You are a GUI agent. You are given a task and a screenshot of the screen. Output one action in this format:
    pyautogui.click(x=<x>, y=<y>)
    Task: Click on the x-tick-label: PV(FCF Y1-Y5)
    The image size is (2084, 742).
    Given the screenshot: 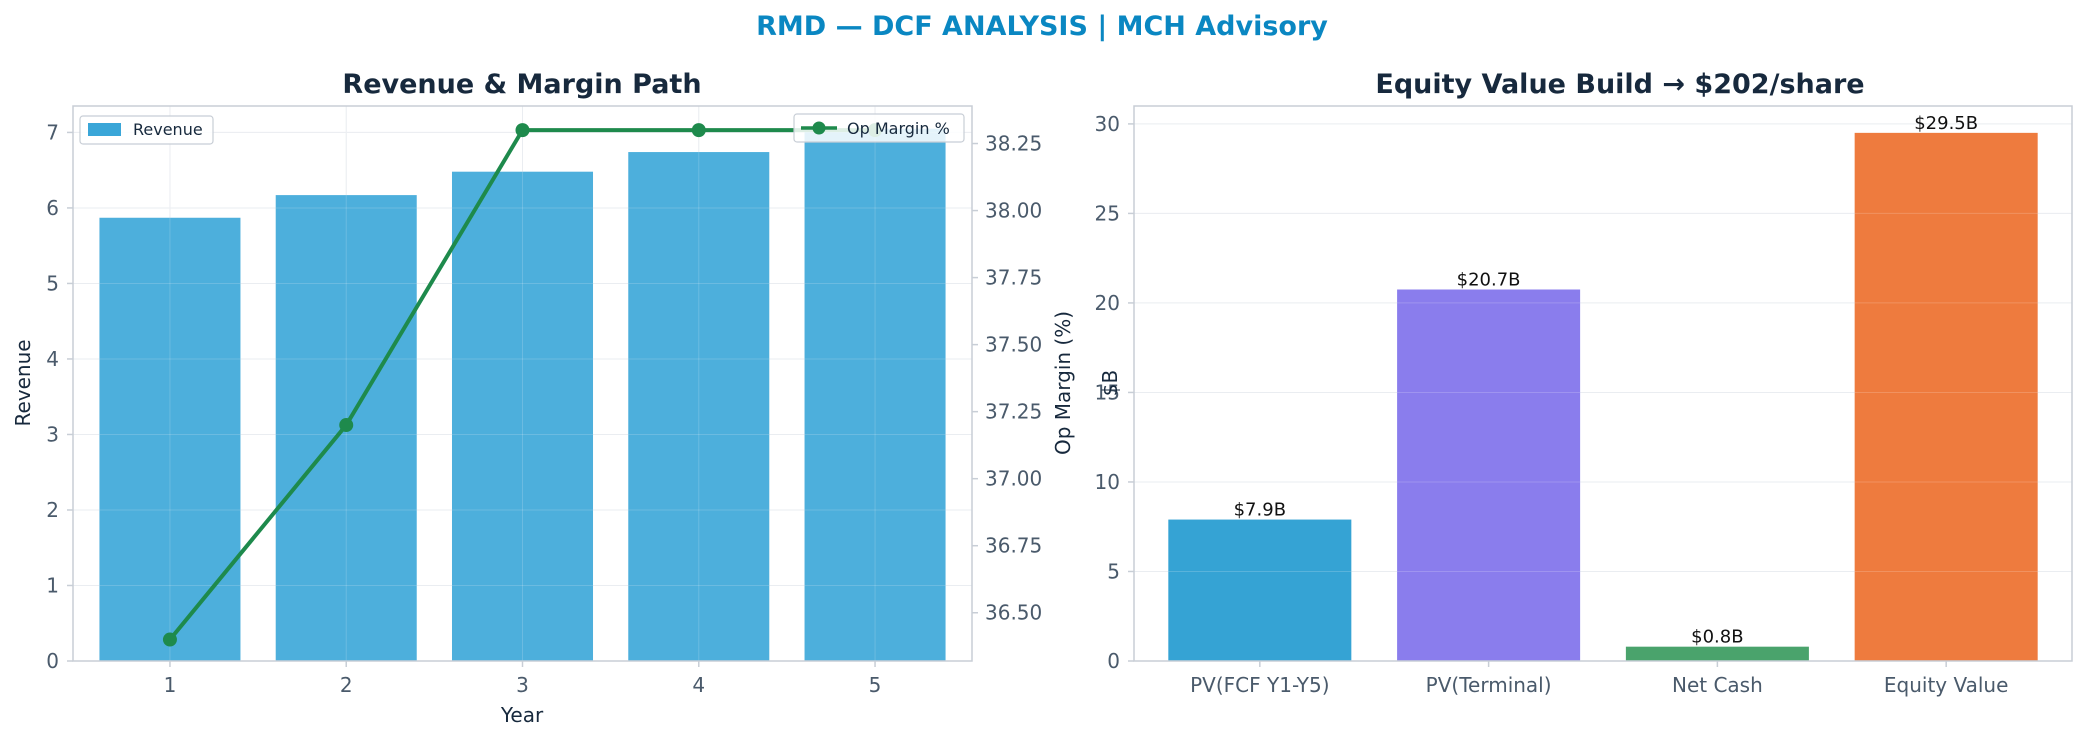 What is the action you would take?
    pyautogui.click(x=1259, y=685)
    